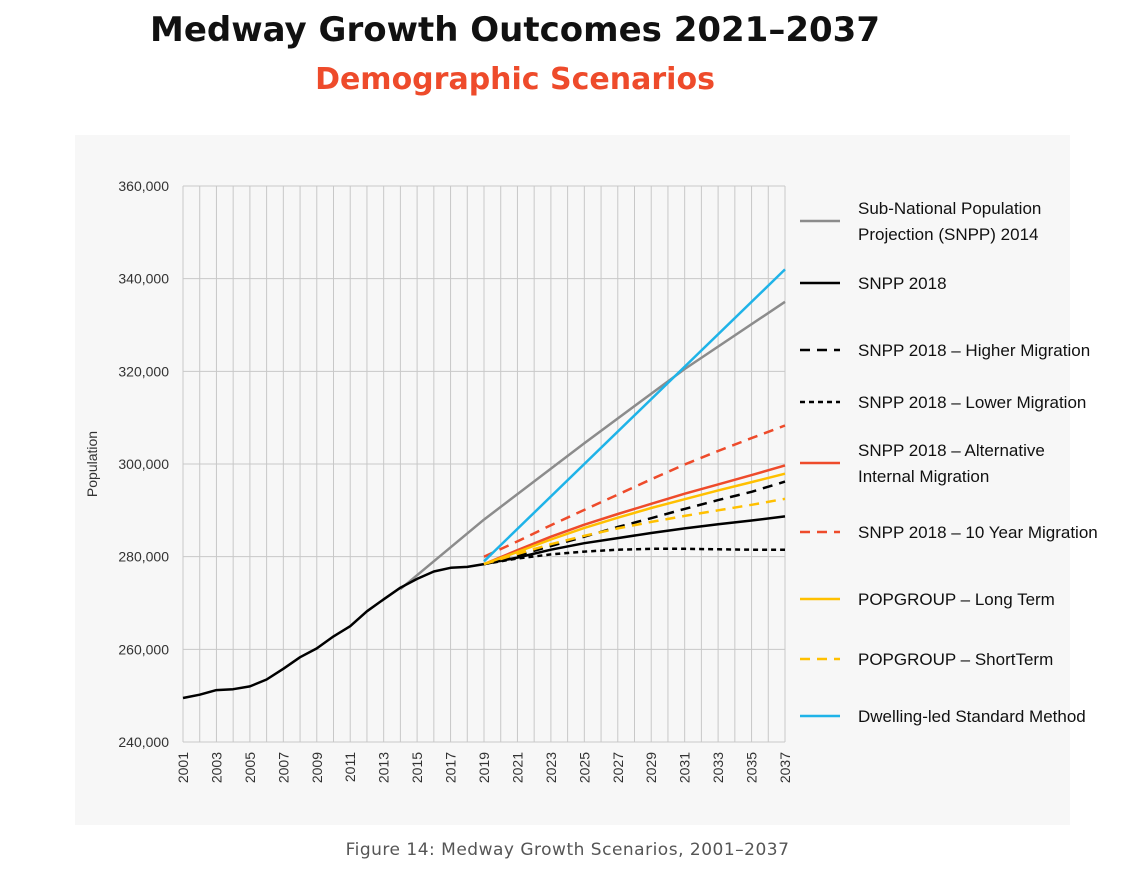 This screenshot has height=873, width=1135. I want to click on legend-label-8: POPGROUP – ShortTerm, so click(955, 659).